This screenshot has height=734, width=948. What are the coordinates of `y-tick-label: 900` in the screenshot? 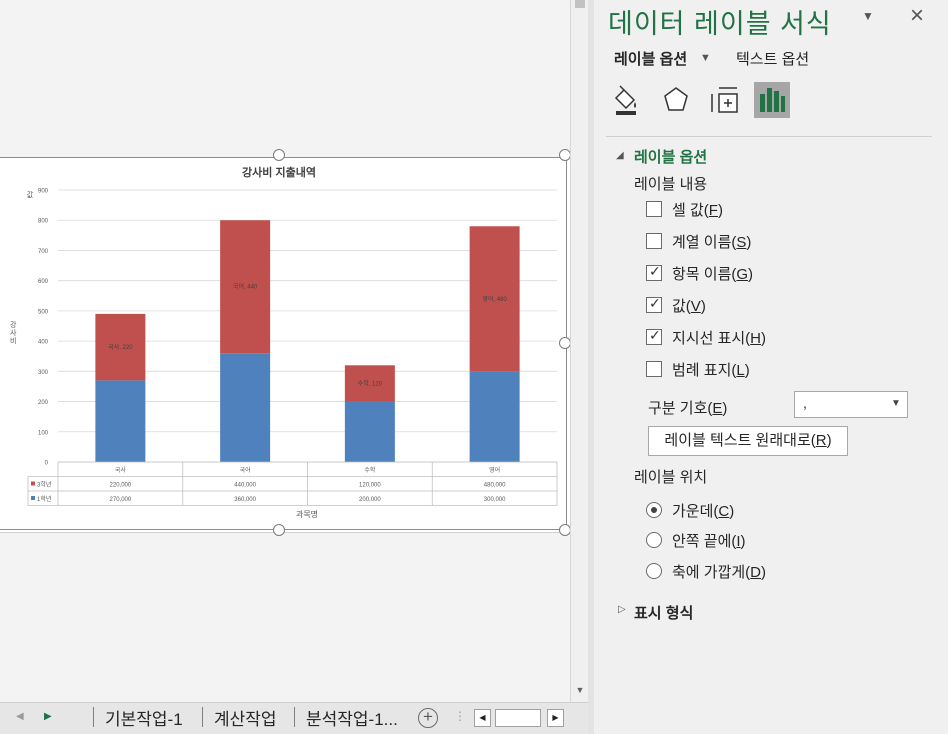 It's located at (43, 192).